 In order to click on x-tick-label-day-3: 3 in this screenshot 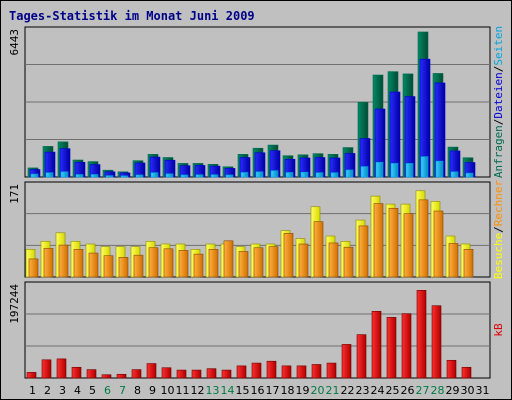, I will do `click(62, 390)`.